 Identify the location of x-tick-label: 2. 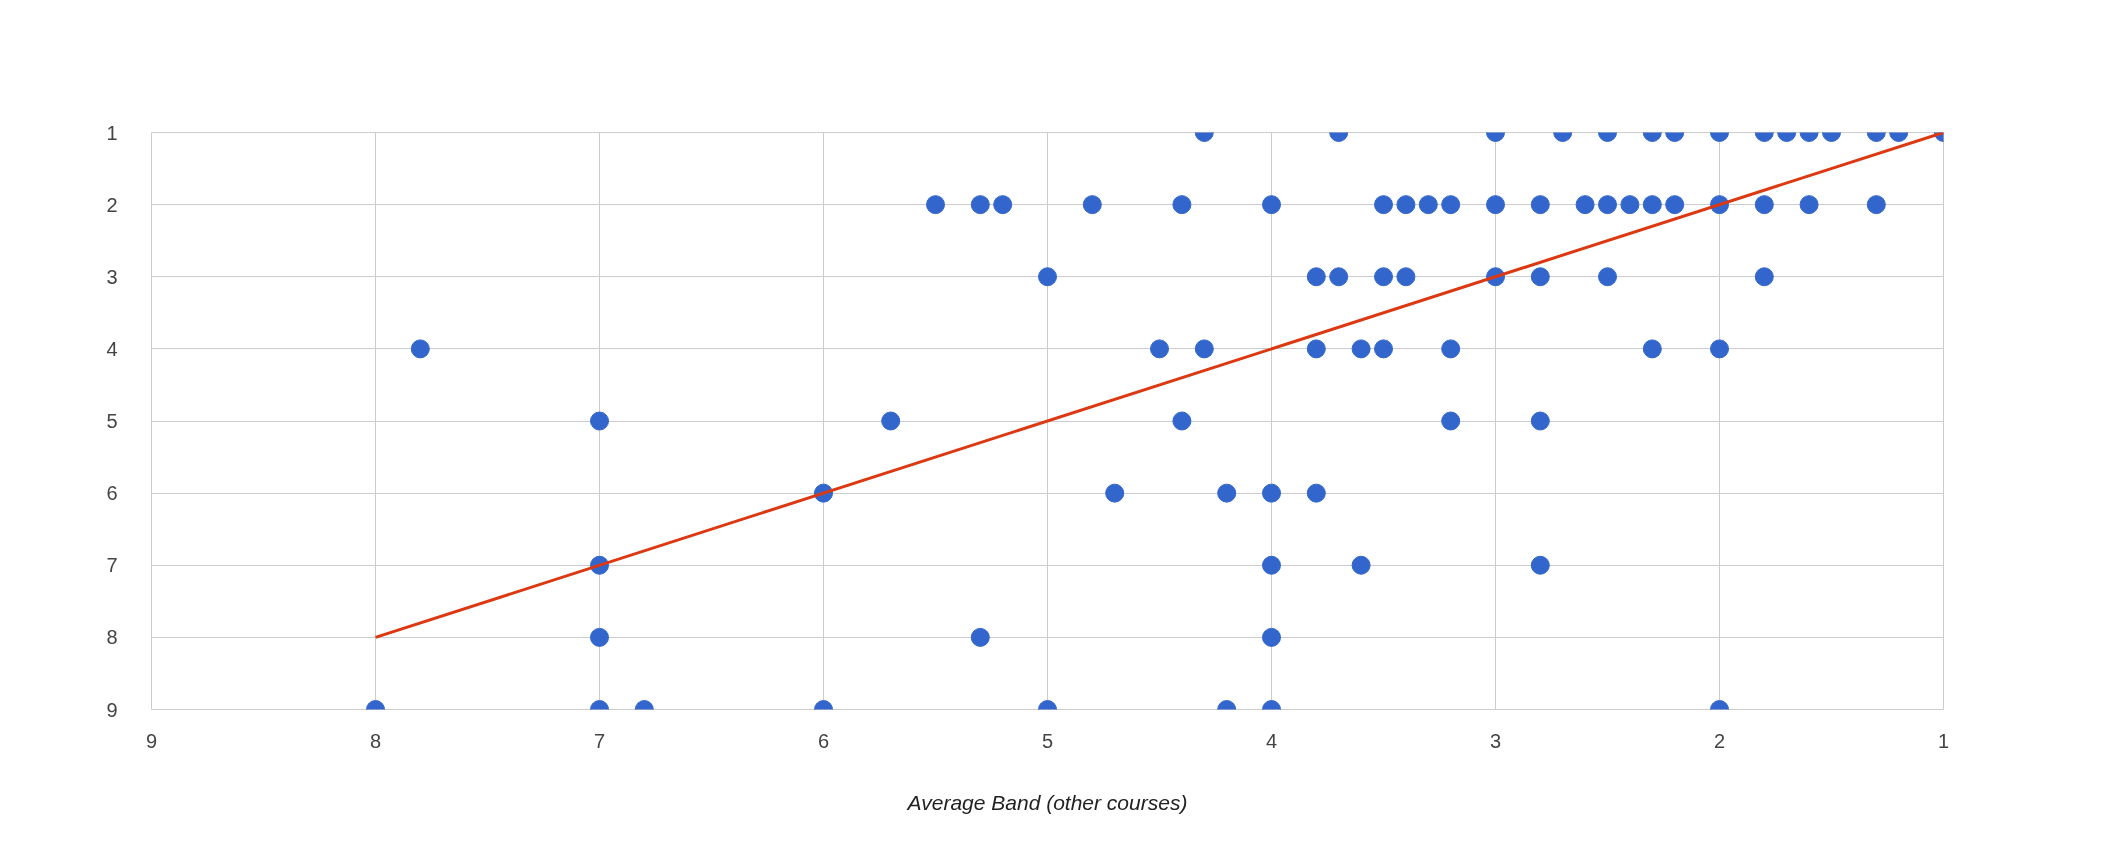
(1719, 740).